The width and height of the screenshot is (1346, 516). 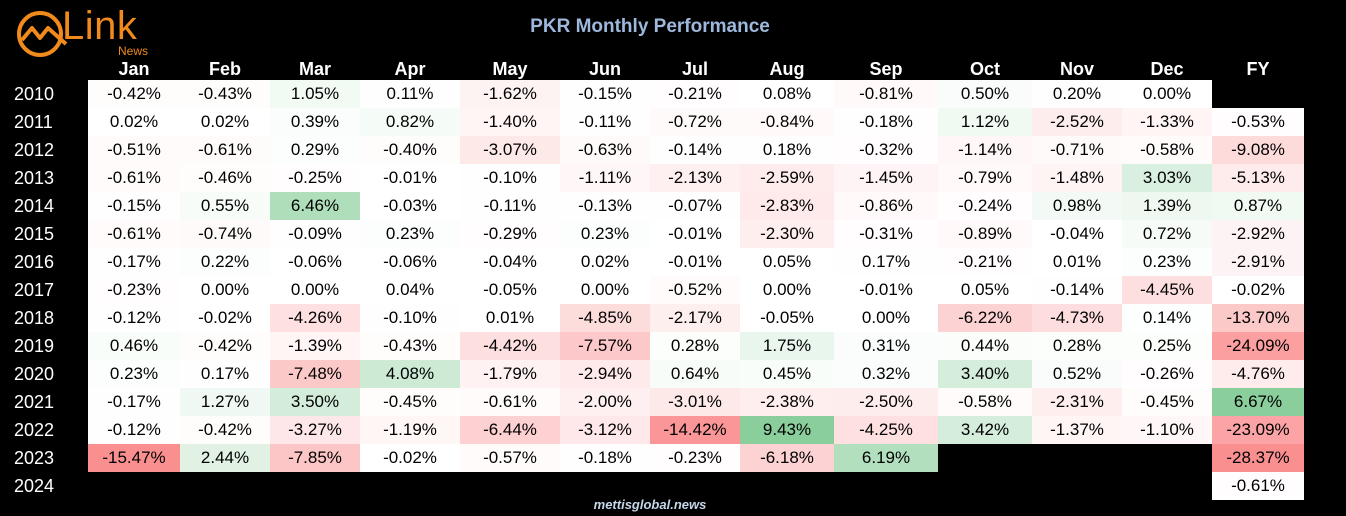 What do you see at coordinates (134, 178) in the screenshot?
I see `cell-2013-jan: -0.61%` at bounding box center [134, 178].